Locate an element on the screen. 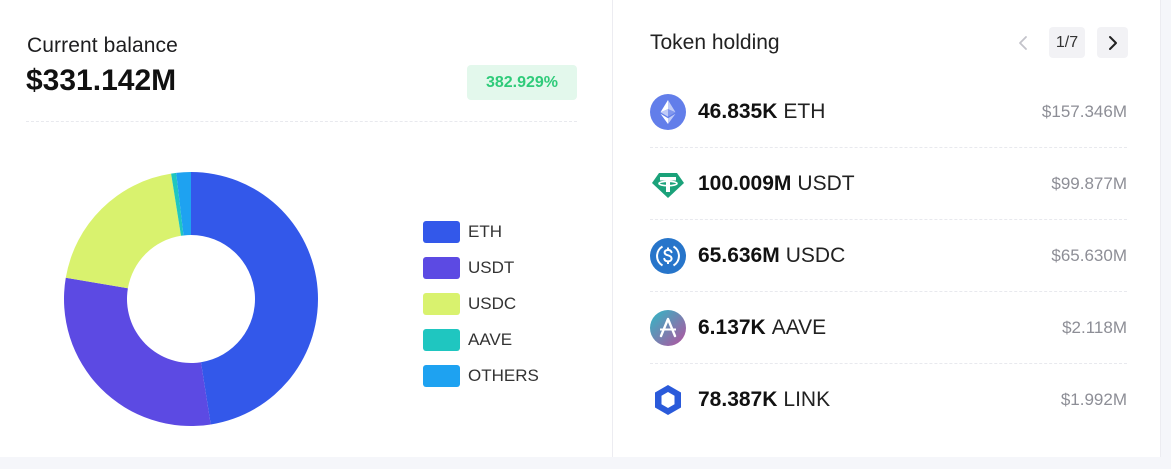  eth-icon is located at coordinates (668, 111).